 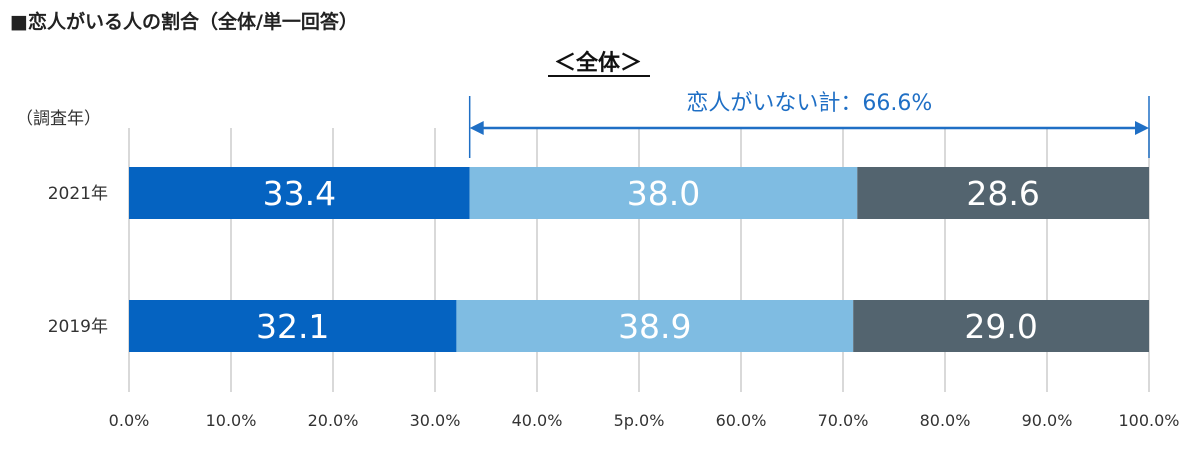 I want to click on annotation-arrowhead-left, so click(x=476, y=128).